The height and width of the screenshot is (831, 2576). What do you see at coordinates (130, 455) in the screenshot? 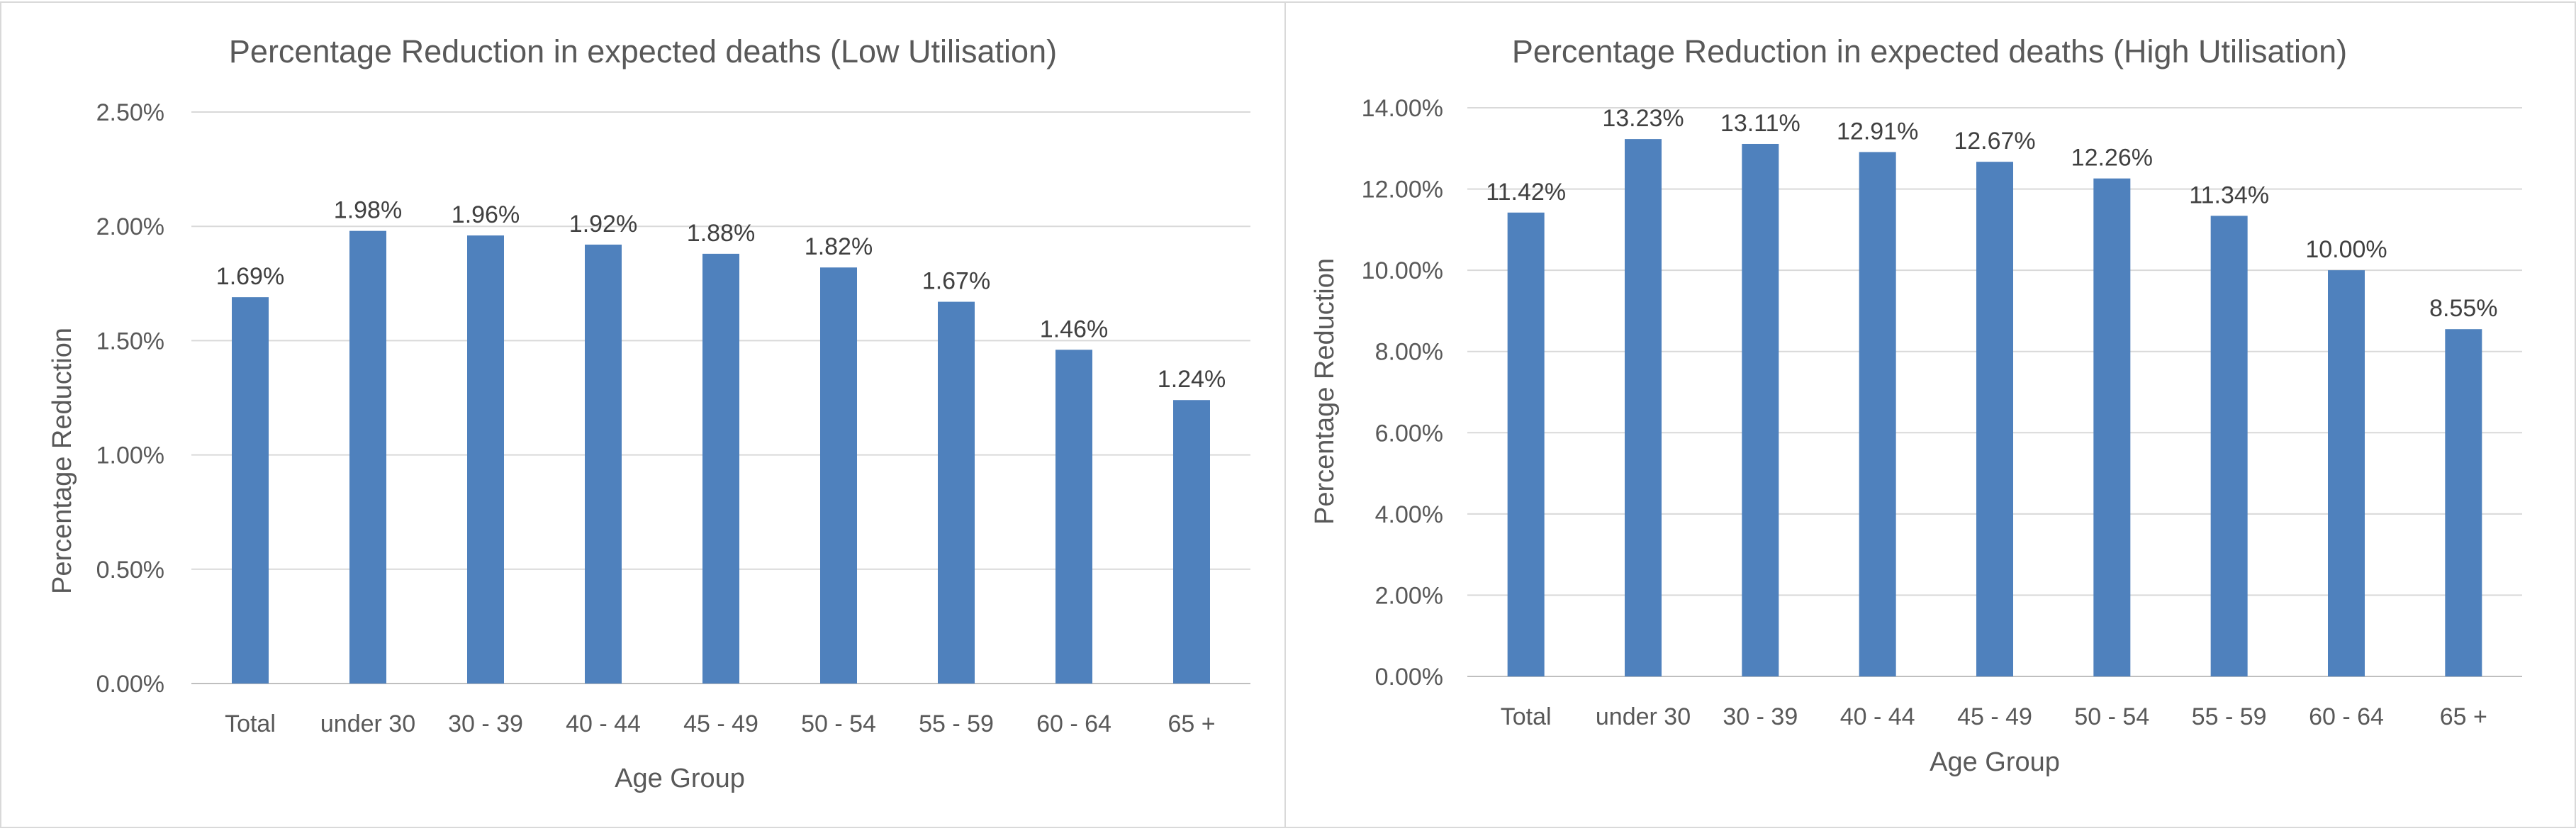
I see `y-tick-label: 1.00%` at bounding box center [130, 455].